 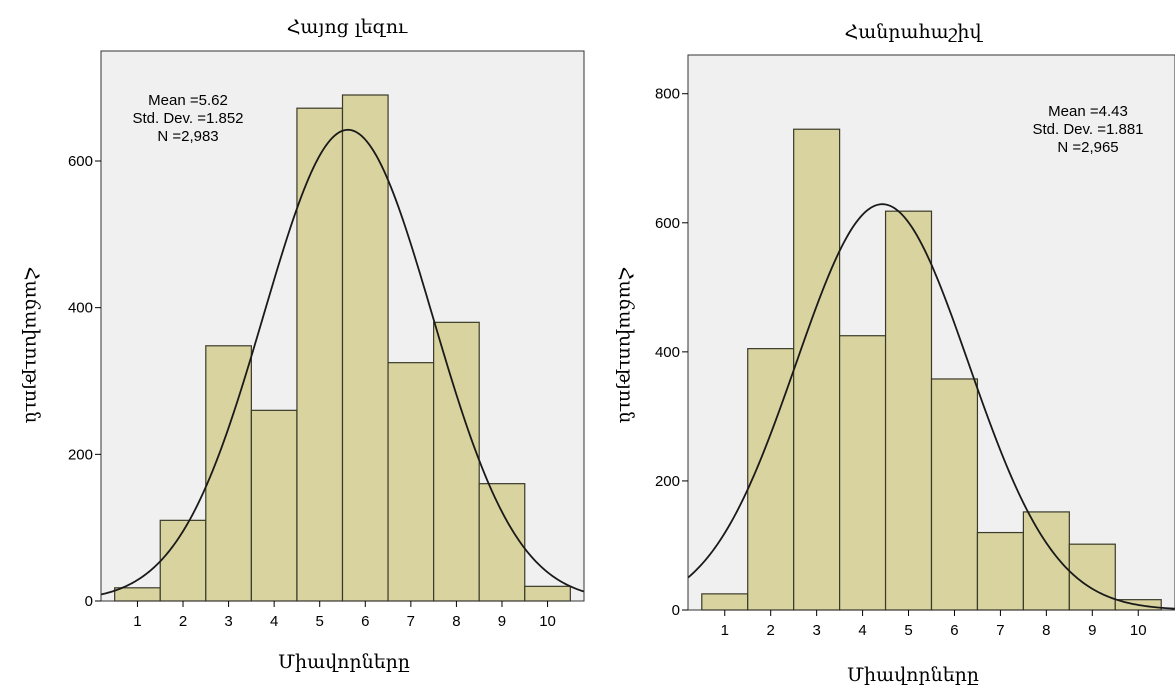 What do you see at coordinates (188, 100) in the screenshot?
I see `stat-mean: Mean =5.62` at bounding box center [188, 100].